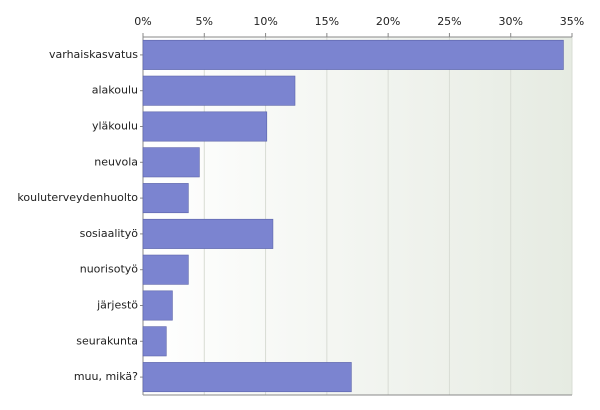  Describe the element at coordinates (327, 21) in the screenshot. I see `x-tick-label: 15%` at that location.